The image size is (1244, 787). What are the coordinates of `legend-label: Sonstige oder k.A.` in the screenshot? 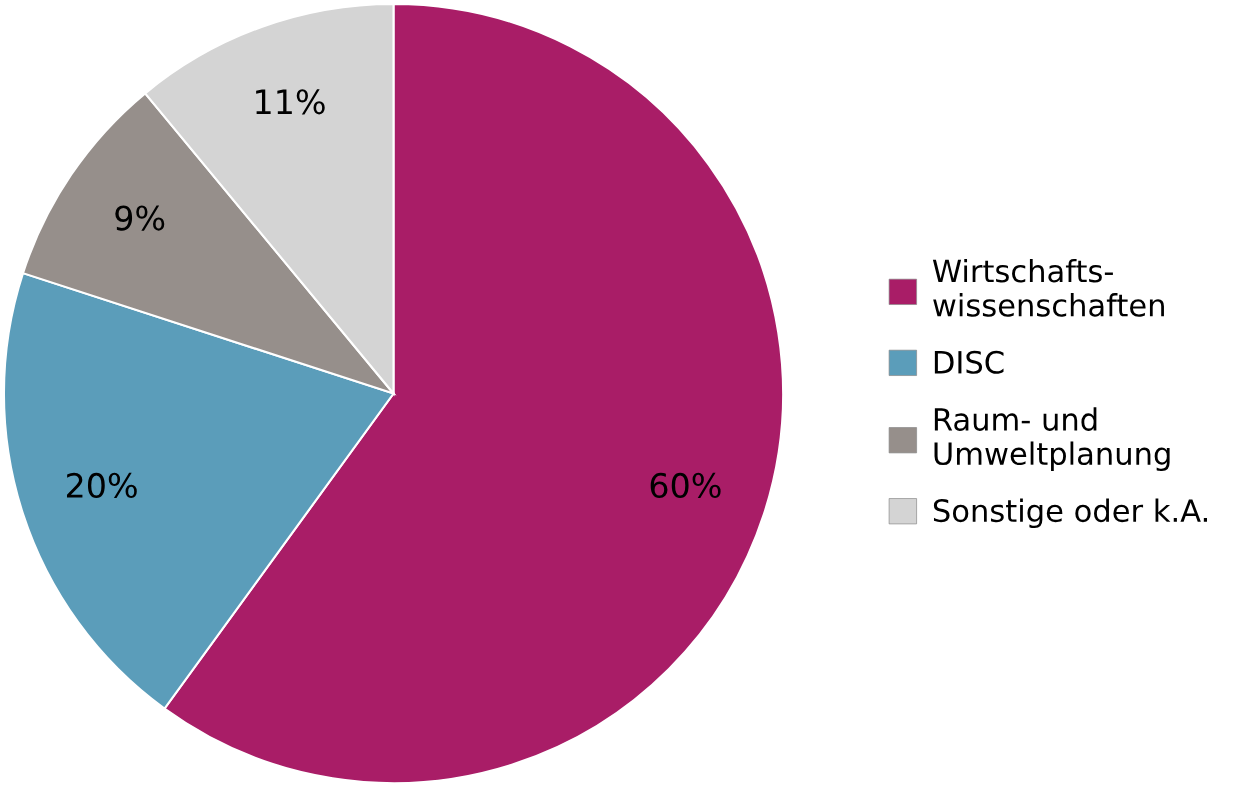 It's located at (1070, 513).